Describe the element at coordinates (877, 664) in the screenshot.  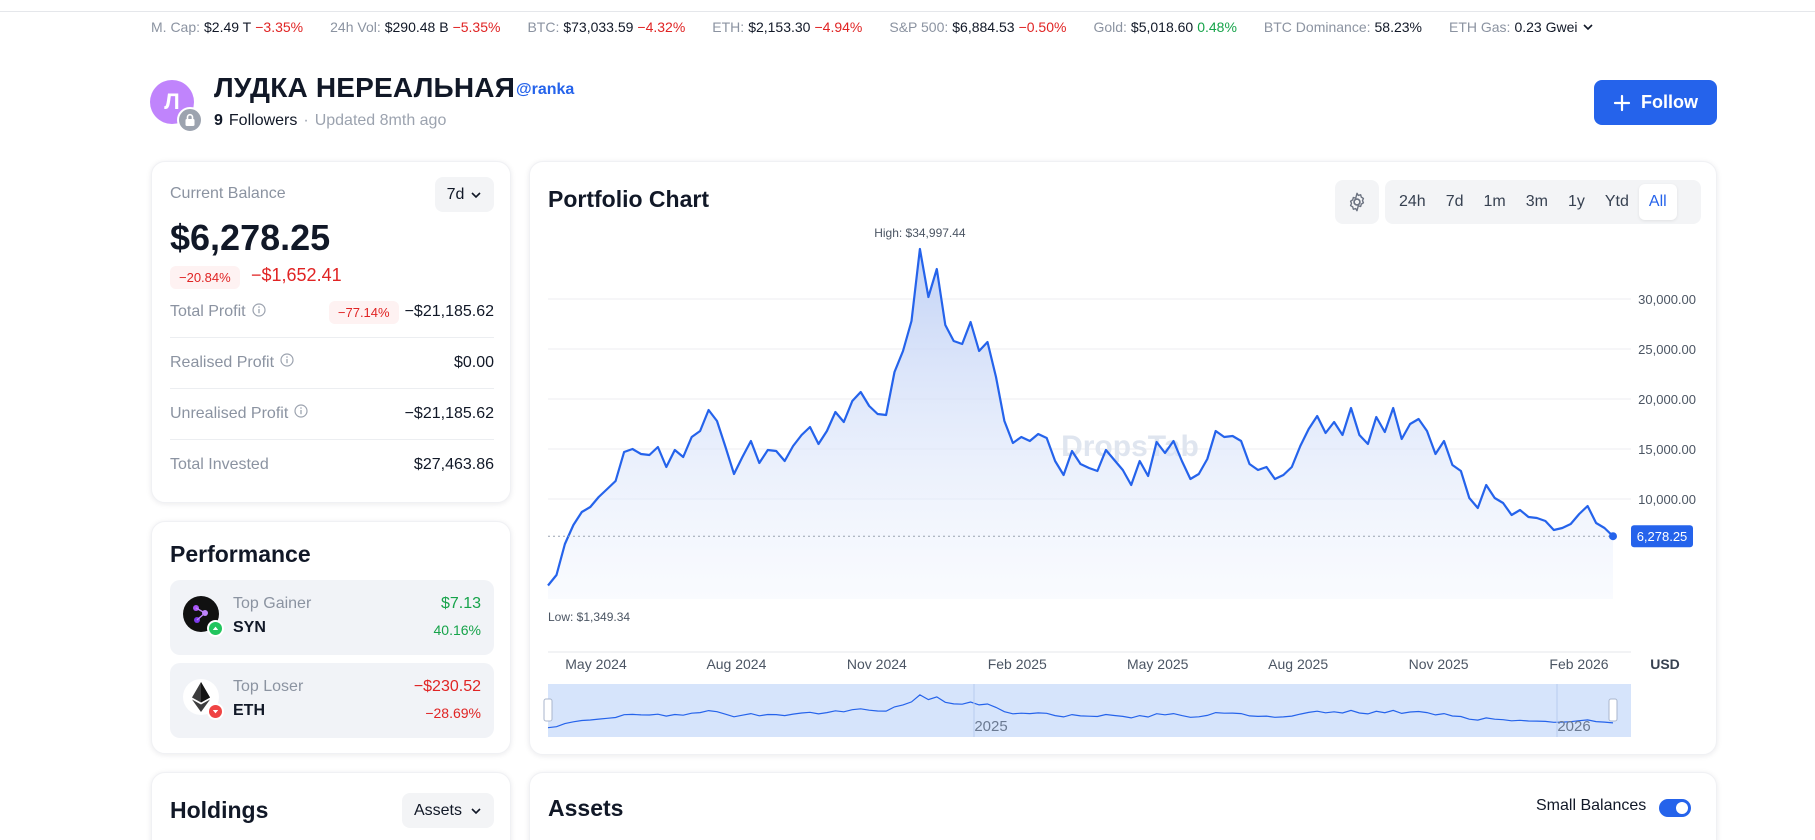
I see `x-tick-label: Nov 2024` at that location.